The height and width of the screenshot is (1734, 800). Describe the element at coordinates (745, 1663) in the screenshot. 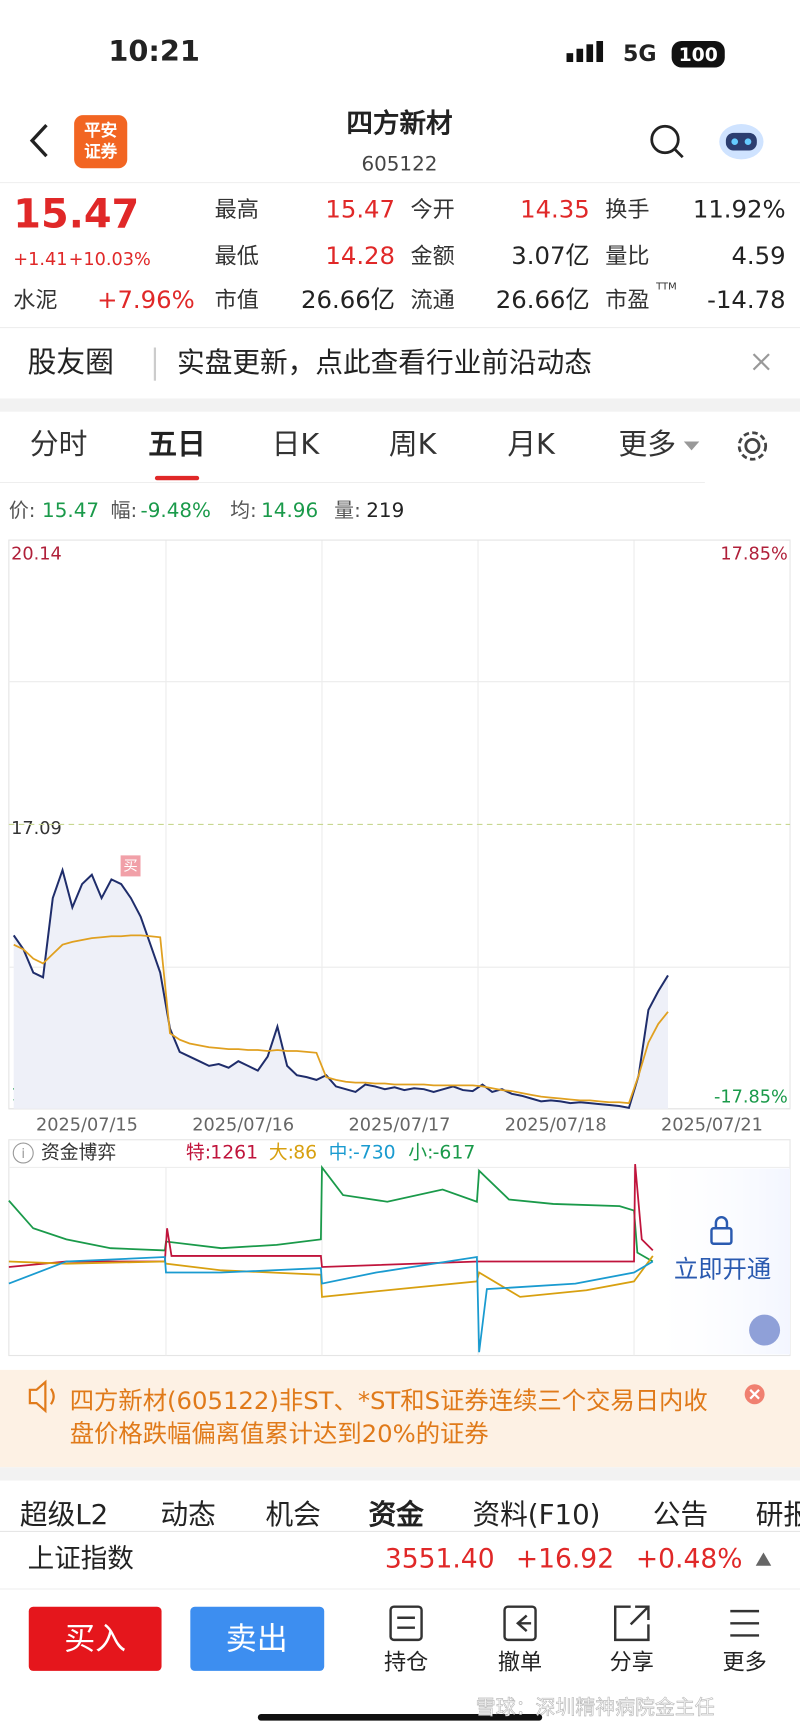

I see `tool-label: 更多` at that location.